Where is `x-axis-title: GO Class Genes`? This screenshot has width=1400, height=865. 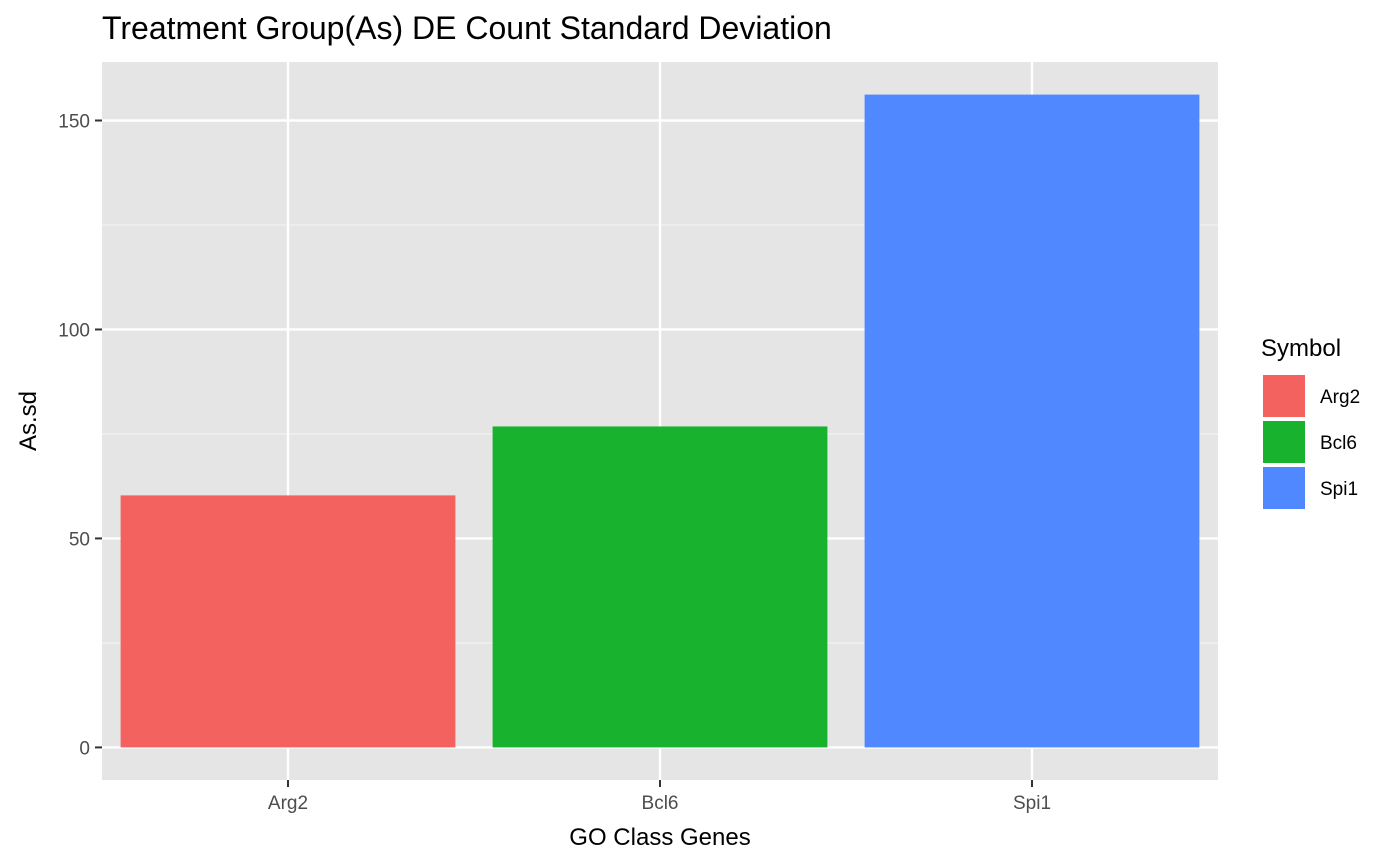 x-axis-title: GO Class Genes is located at coordinates (659, 837).